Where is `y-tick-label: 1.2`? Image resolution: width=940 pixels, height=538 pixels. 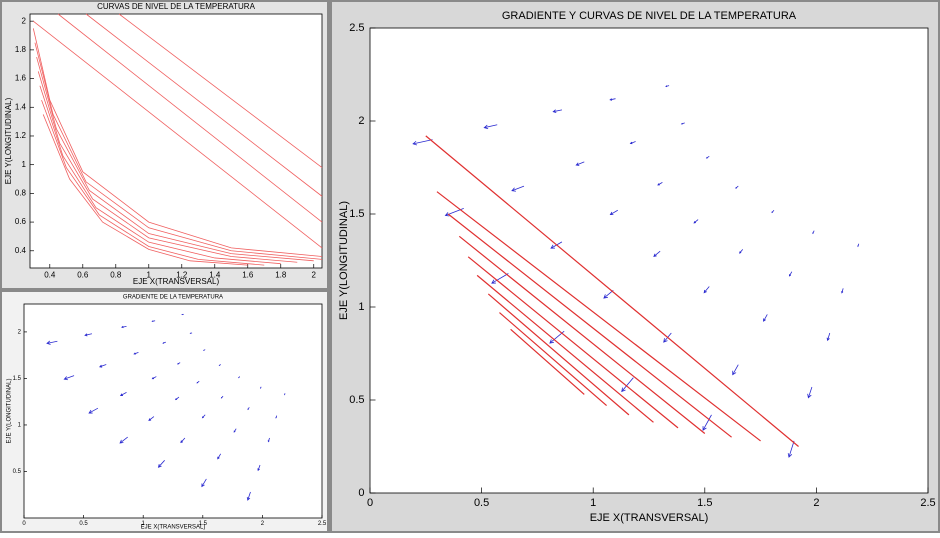 y-tick-label: 1.2 is located at coordinates (21, 135).